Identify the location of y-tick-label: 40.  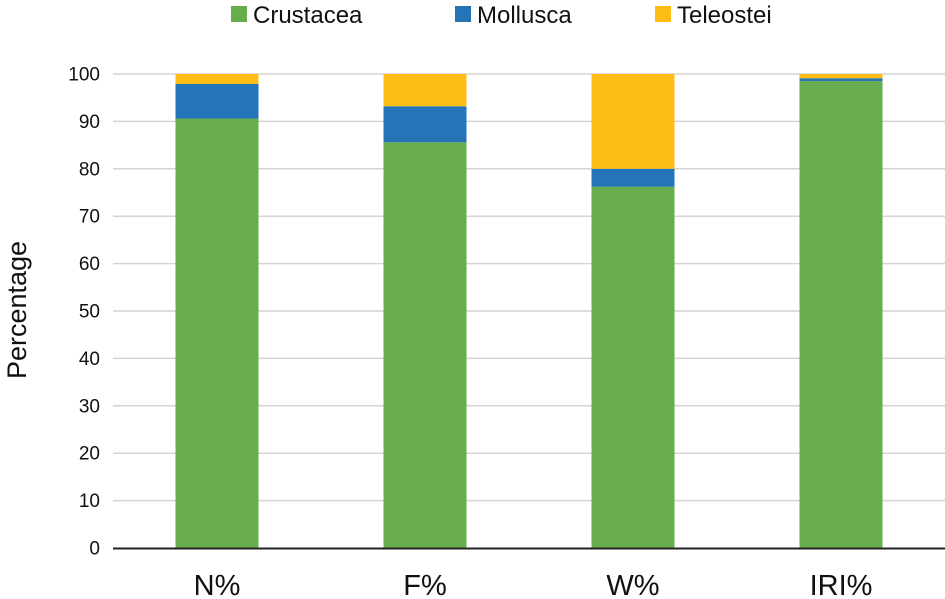
(89, 359).